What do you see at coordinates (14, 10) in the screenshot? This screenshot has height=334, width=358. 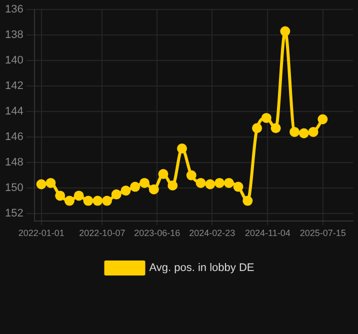 I see `y-tick-label: 136` at bounding box center [14, 10].